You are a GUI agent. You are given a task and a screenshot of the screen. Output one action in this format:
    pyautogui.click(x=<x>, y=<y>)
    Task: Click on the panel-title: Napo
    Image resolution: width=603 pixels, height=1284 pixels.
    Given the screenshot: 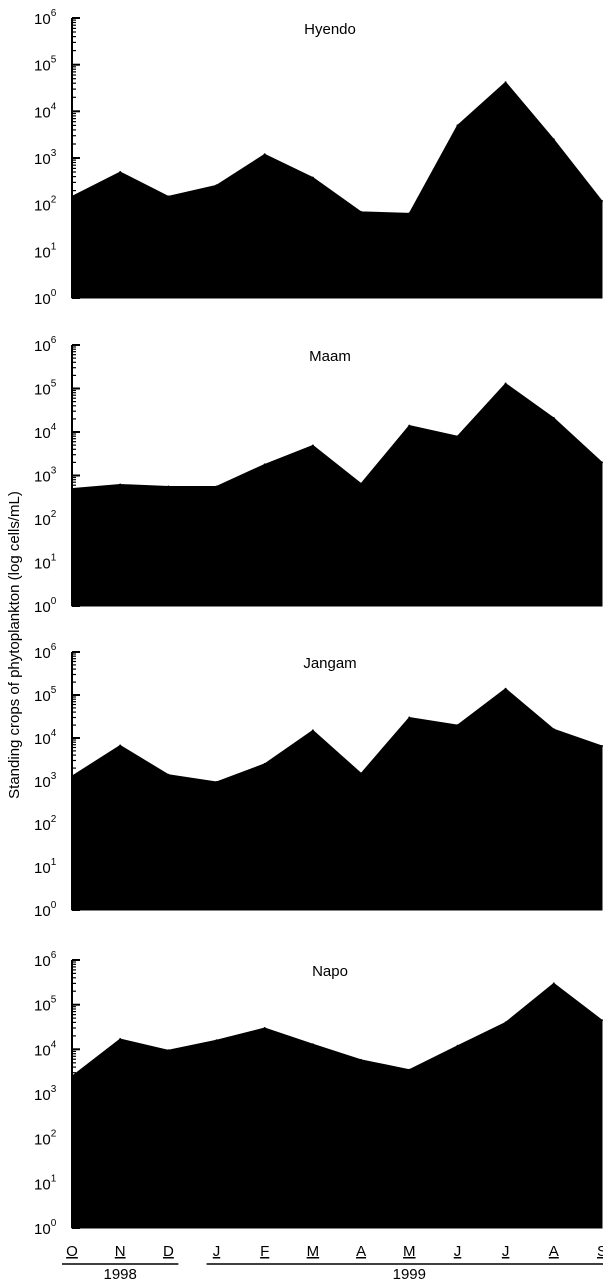 What is the action you would take?
    pyautogui.click(x=330, y=971)
    